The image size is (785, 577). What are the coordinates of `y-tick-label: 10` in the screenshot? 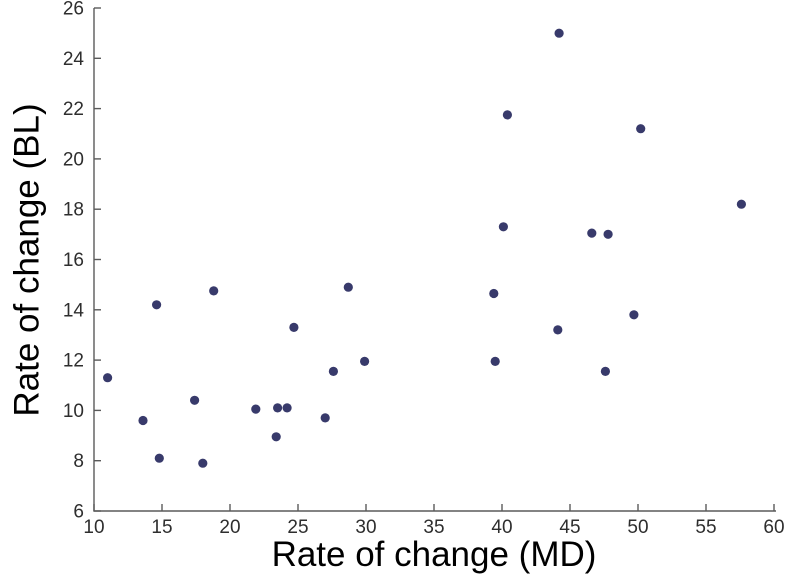 It's located at (73, 411).